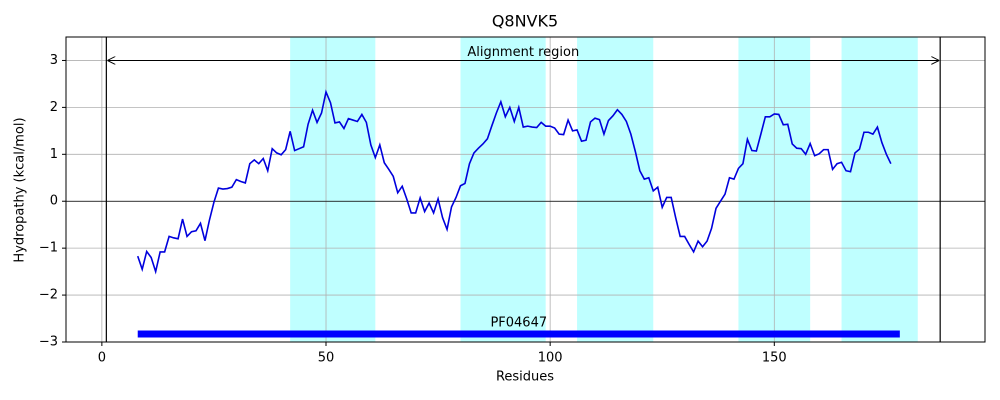  Describe the element at coordinates (523, 52) in the screenshot. I see `region-label: Alignment region` at that location.